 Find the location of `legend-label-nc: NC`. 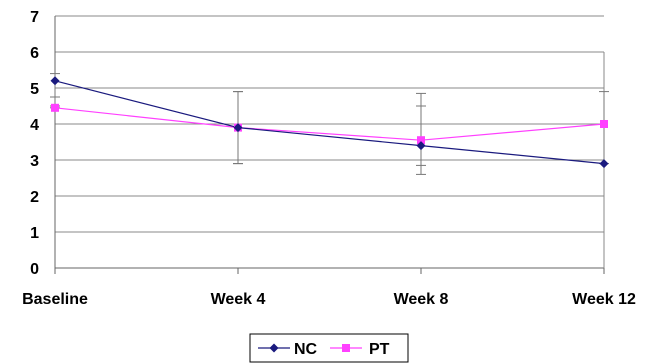

legend-label-nc: NC is located at coordinates (306, 349).